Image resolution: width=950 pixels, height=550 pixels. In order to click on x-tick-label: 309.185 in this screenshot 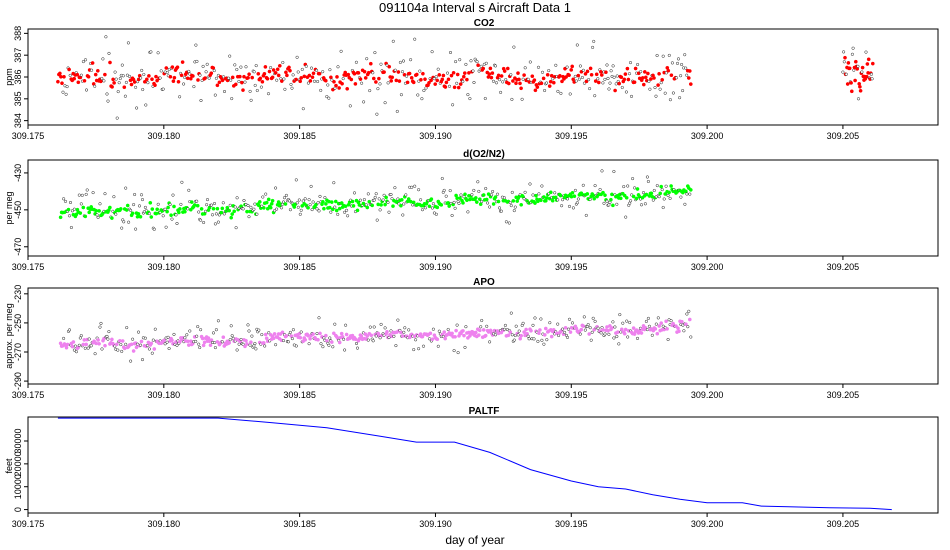, I will do `click(299, 524)`.